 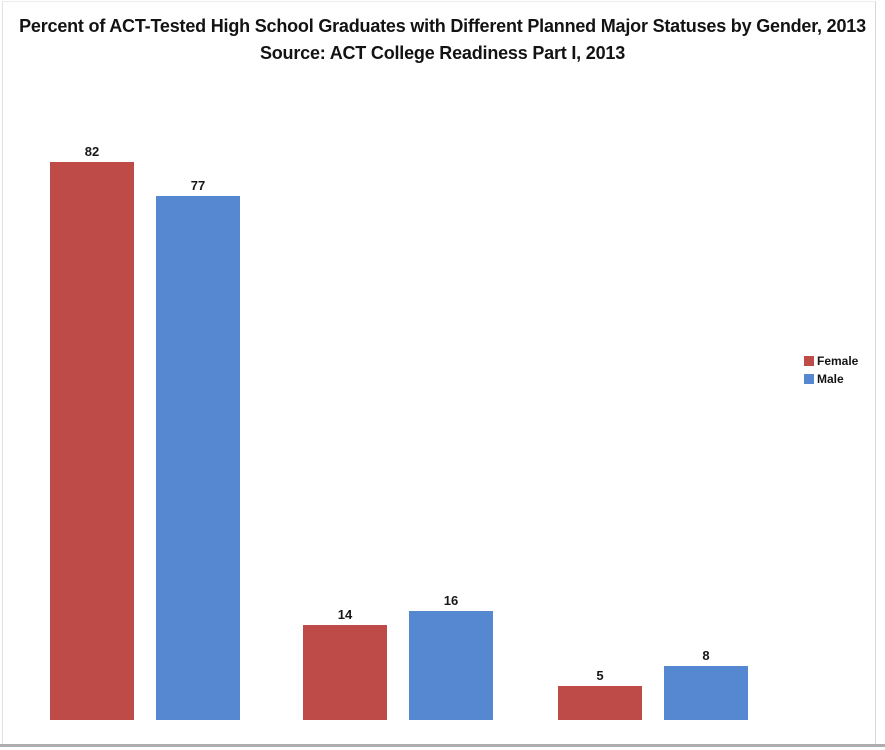 What do you see at coordinates (451, 665) in the screenshot?
I see `bar-male-group2` at bounding box center [451, 665].